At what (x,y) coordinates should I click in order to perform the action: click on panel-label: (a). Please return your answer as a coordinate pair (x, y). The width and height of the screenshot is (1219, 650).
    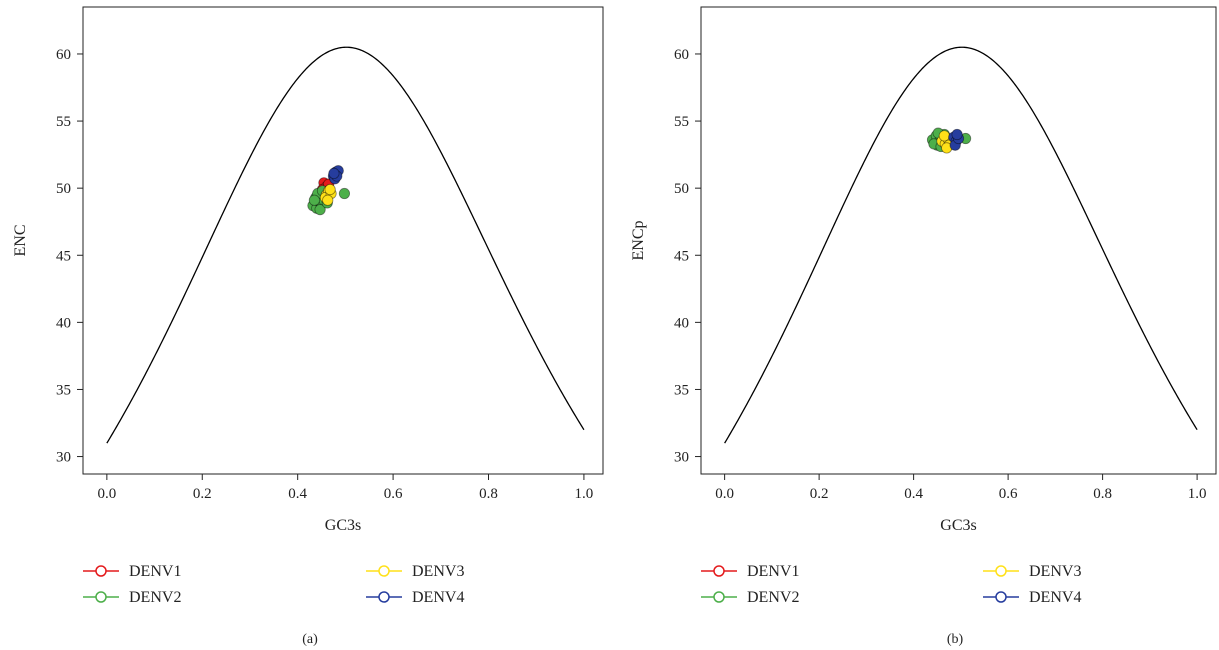
    Looking at the image, I should click on (310, 639).